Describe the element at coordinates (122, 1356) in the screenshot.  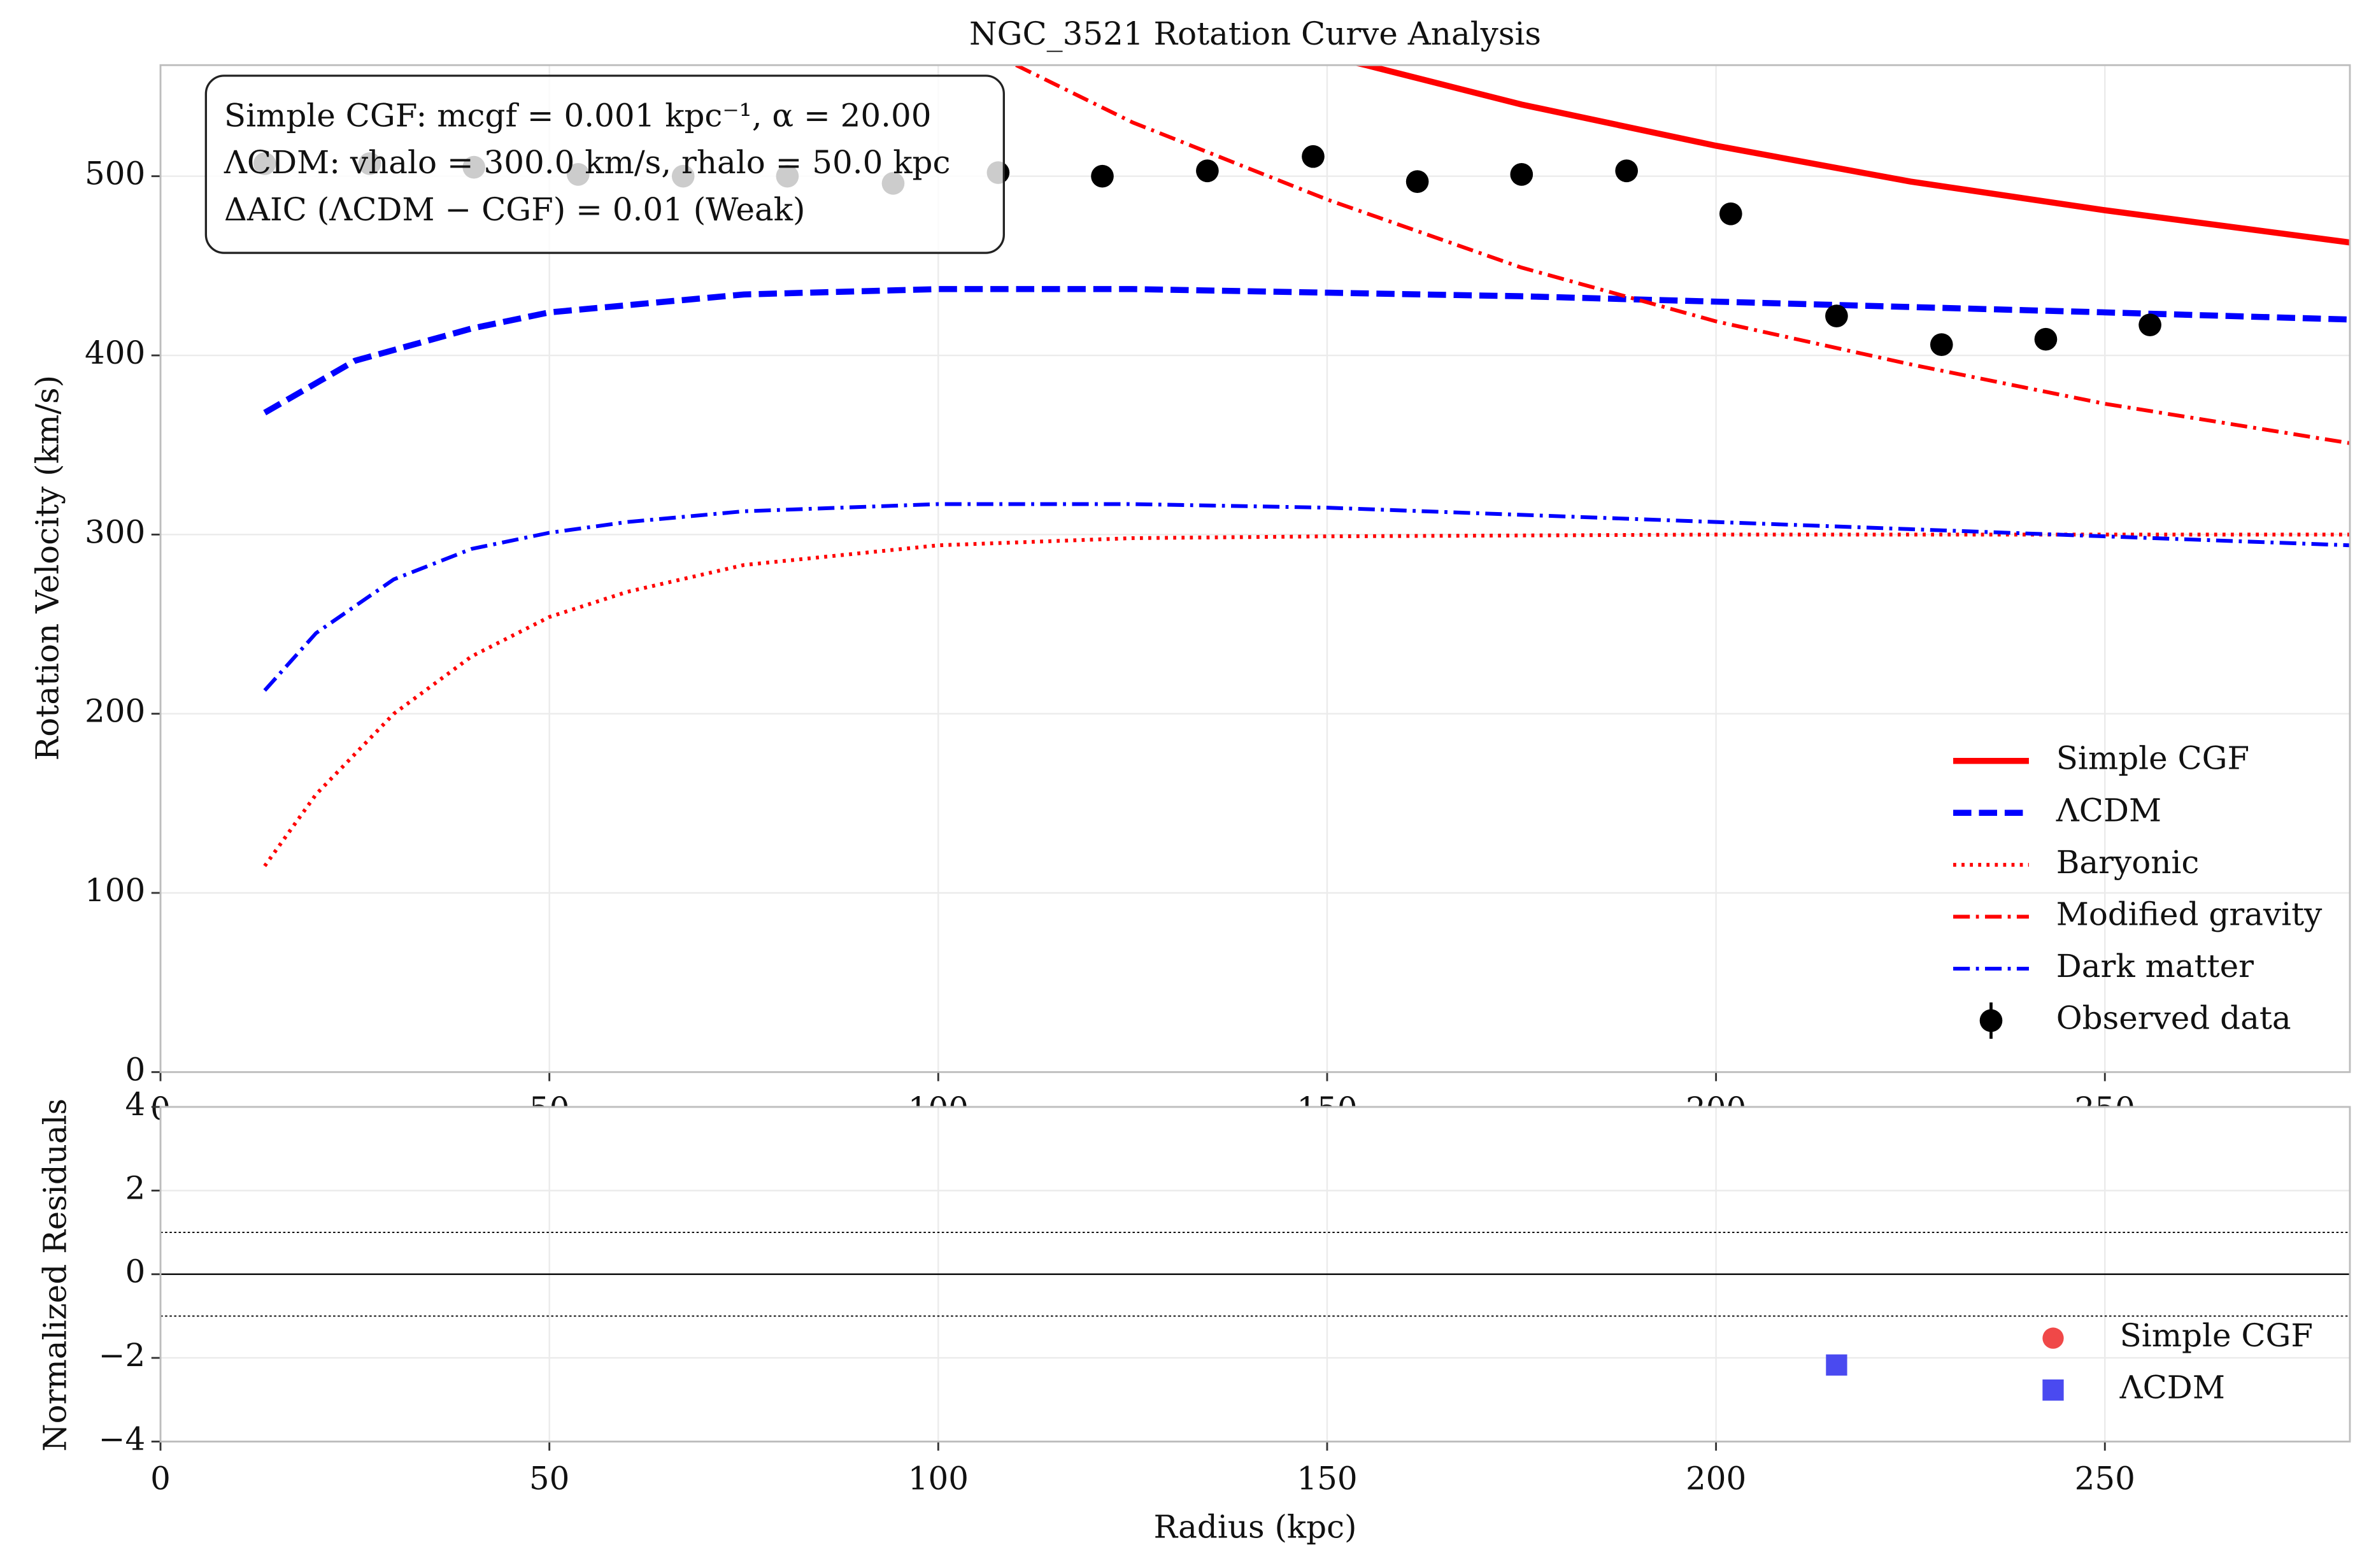
I see `y-tick-label: −2` at that location.